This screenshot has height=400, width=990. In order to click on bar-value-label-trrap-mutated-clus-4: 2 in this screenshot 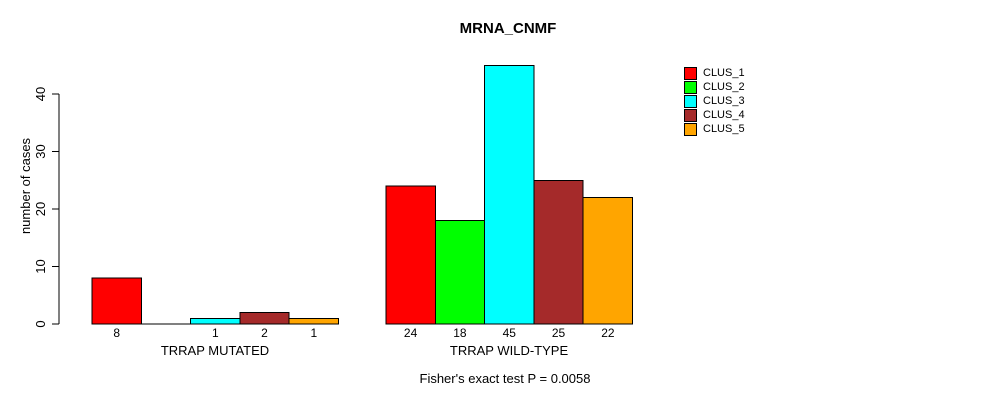, I will do `click(264, 333)`.